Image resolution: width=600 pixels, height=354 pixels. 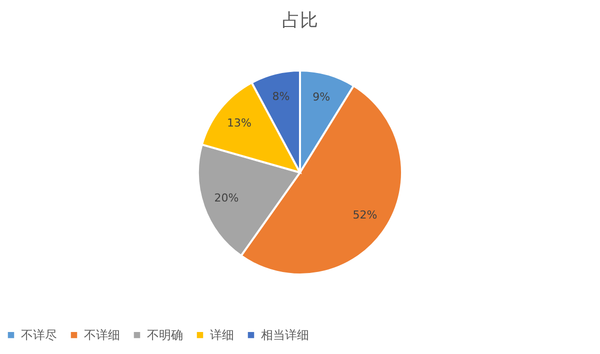 I want to click on legend-label: 相当详细, so click(x=285, y=335).